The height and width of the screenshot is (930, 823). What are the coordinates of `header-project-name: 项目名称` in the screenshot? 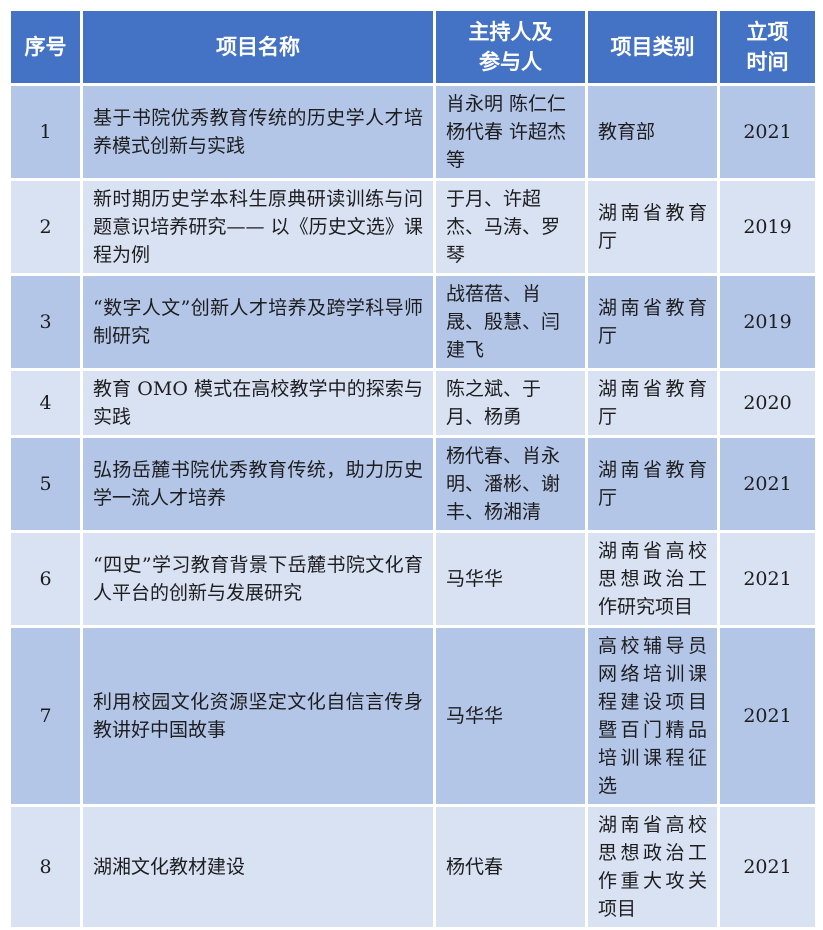 It's located at (258, 47).